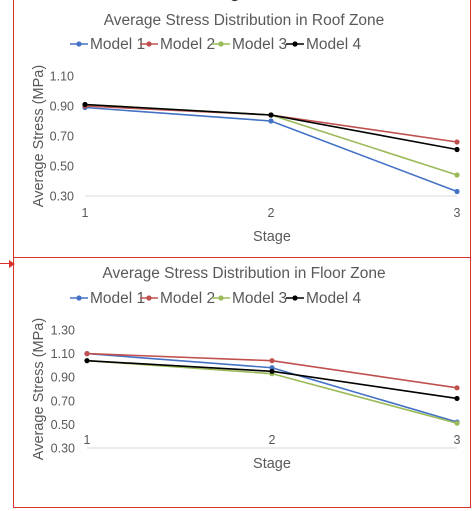  What do you see at coordinates (242, 257) in the screenshot?
I see `panel-divider` at bounding box center [242, 257].